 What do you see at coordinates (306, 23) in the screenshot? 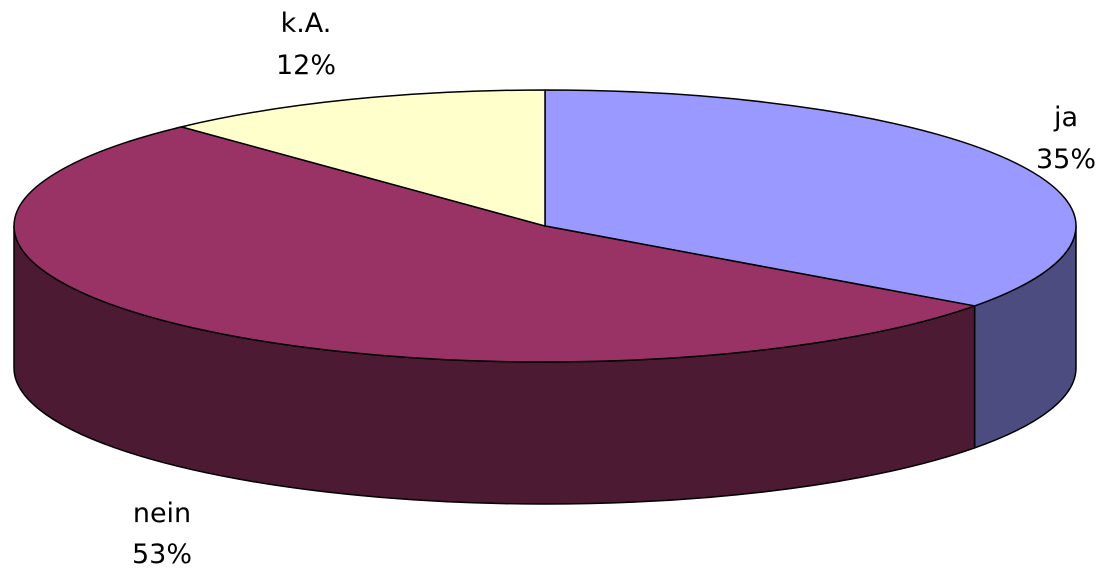
I see `label-ka-name: k.A.` at bounding box center [306, 23].